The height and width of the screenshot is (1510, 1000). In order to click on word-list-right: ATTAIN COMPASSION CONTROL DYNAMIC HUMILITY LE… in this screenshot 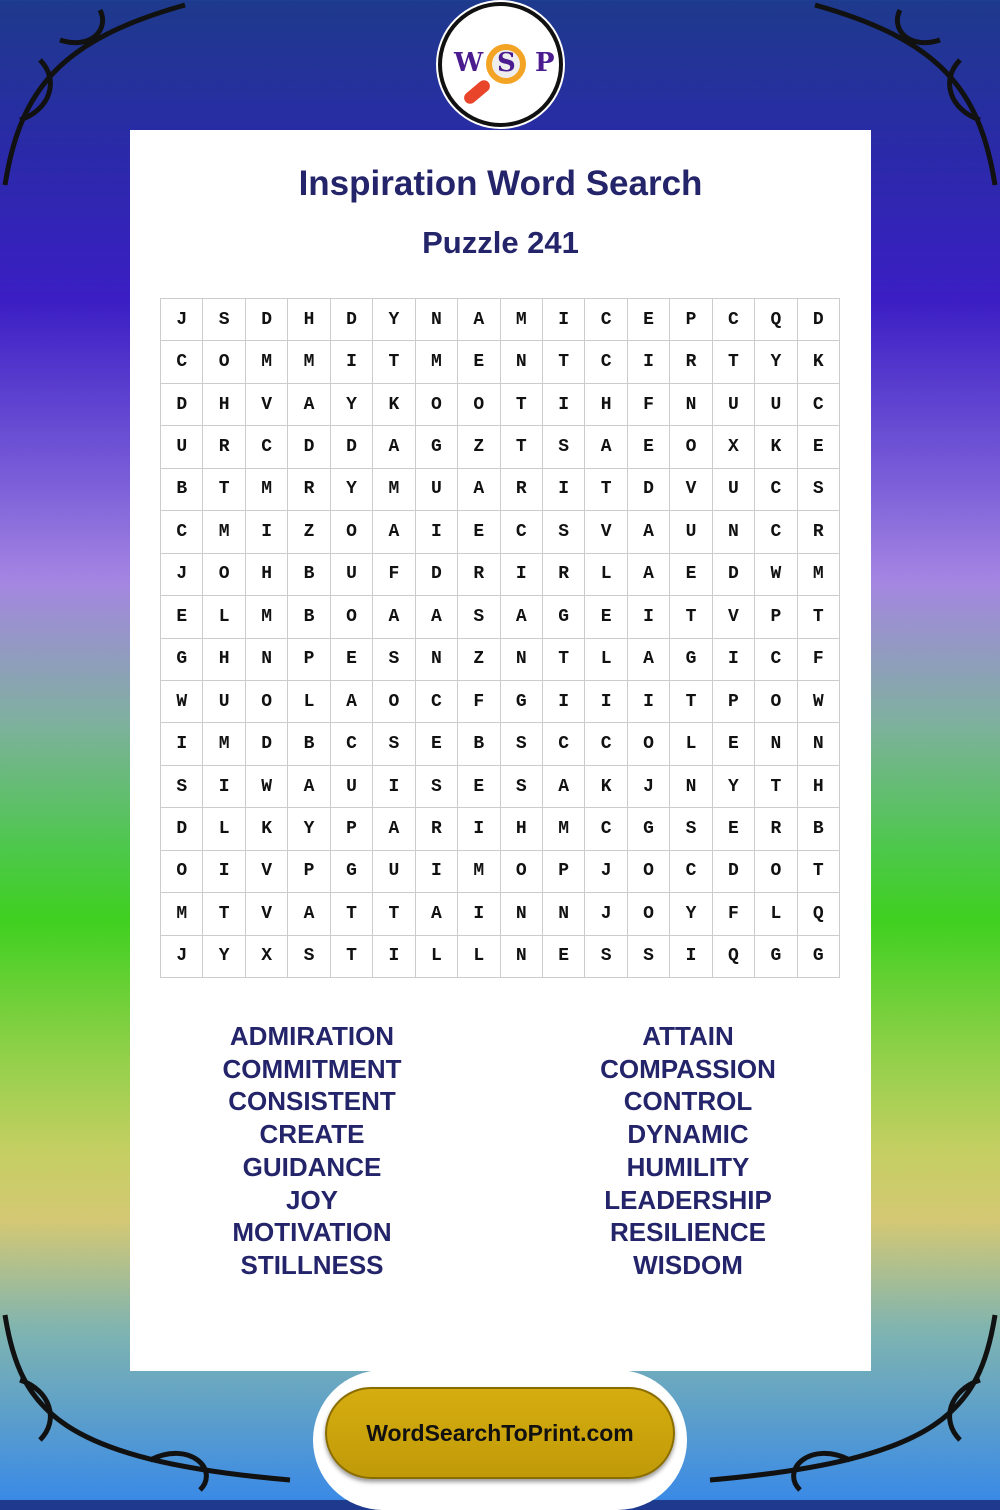, I will do `click(688, 1151)`.